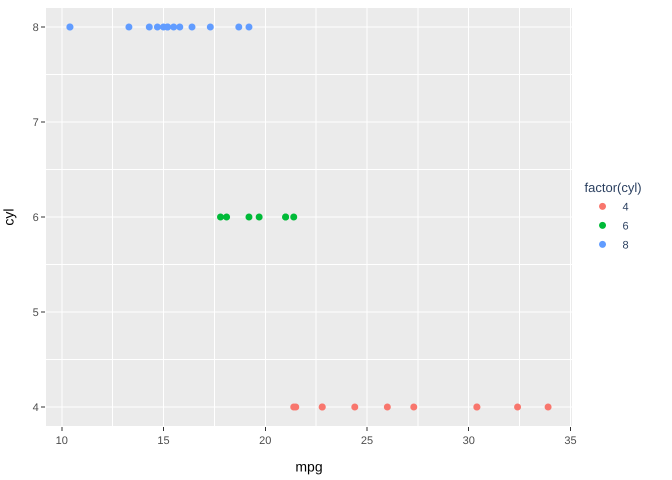 This screenshot has height=480, width=672. I want to click on y-tick-label: 8, so click(35, 28).